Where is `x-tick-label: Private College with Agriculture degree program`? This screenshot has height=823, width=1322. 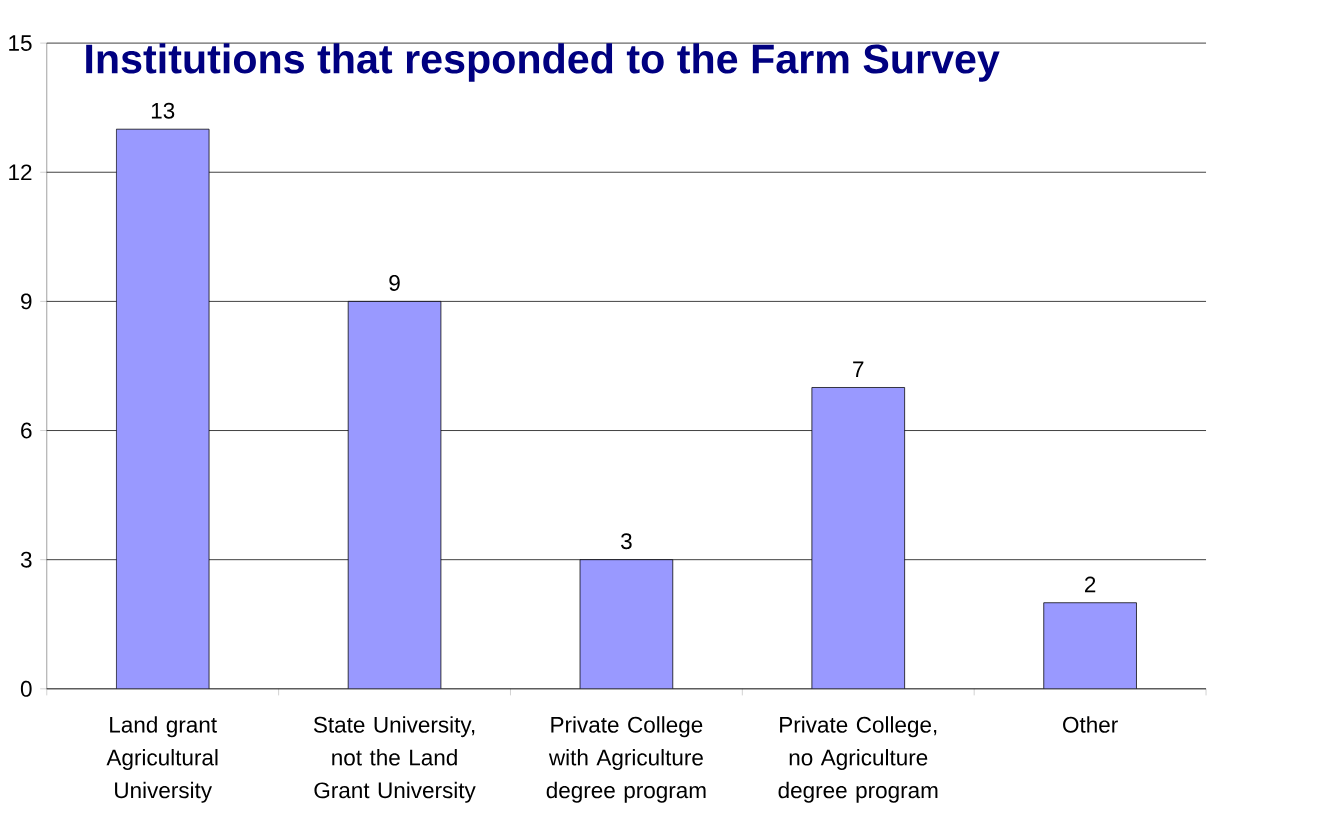
x-tick-label: Private College with Agriculture degree program is located at coordinates (626, 759).